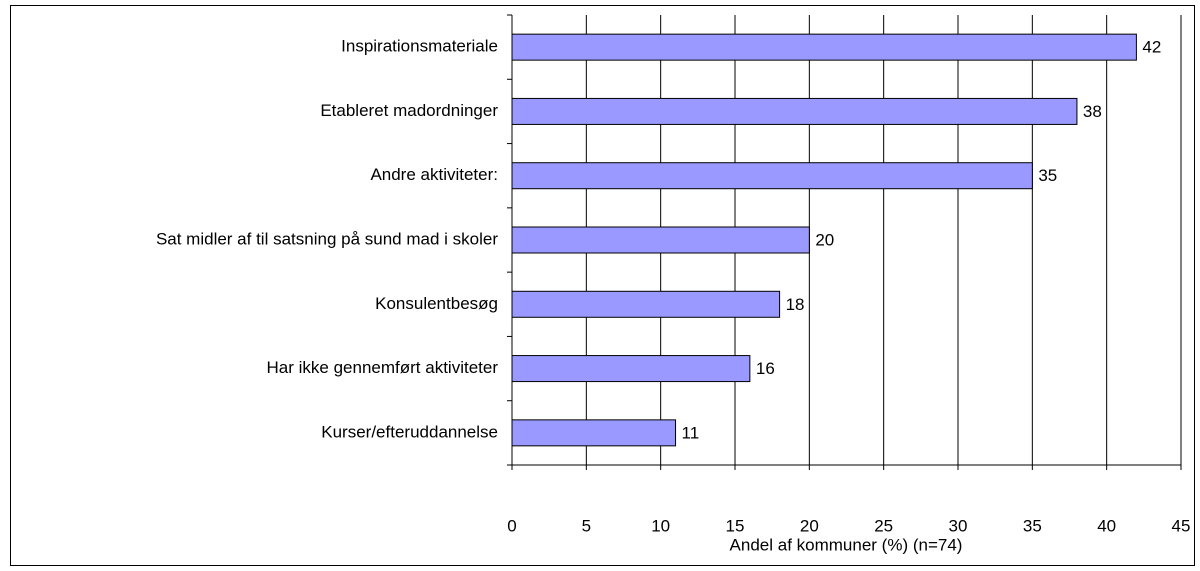  I want to click on y-tick-label: Konsulentbesøg, so click(436, 303).